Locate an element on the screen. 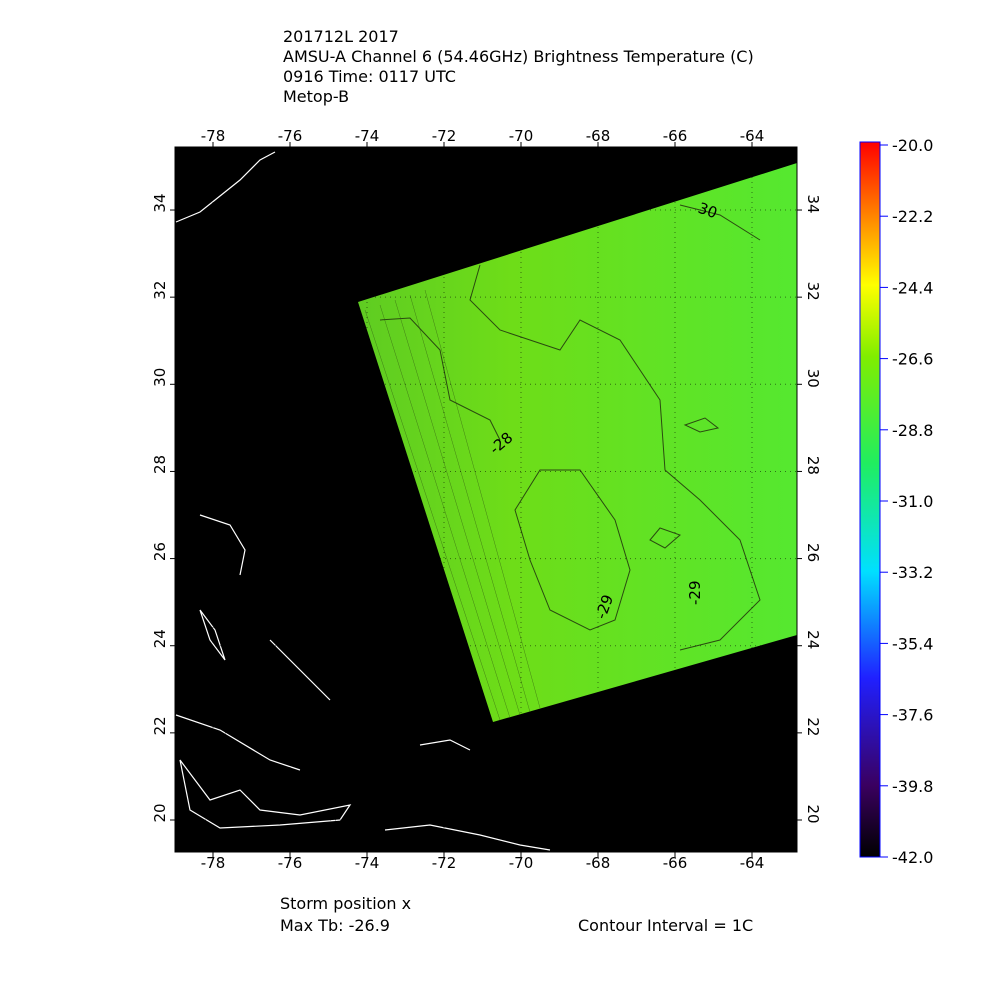 The image size is (1000, 1000). colorbar-label: -26.6 is located at coordinates (912, 359).